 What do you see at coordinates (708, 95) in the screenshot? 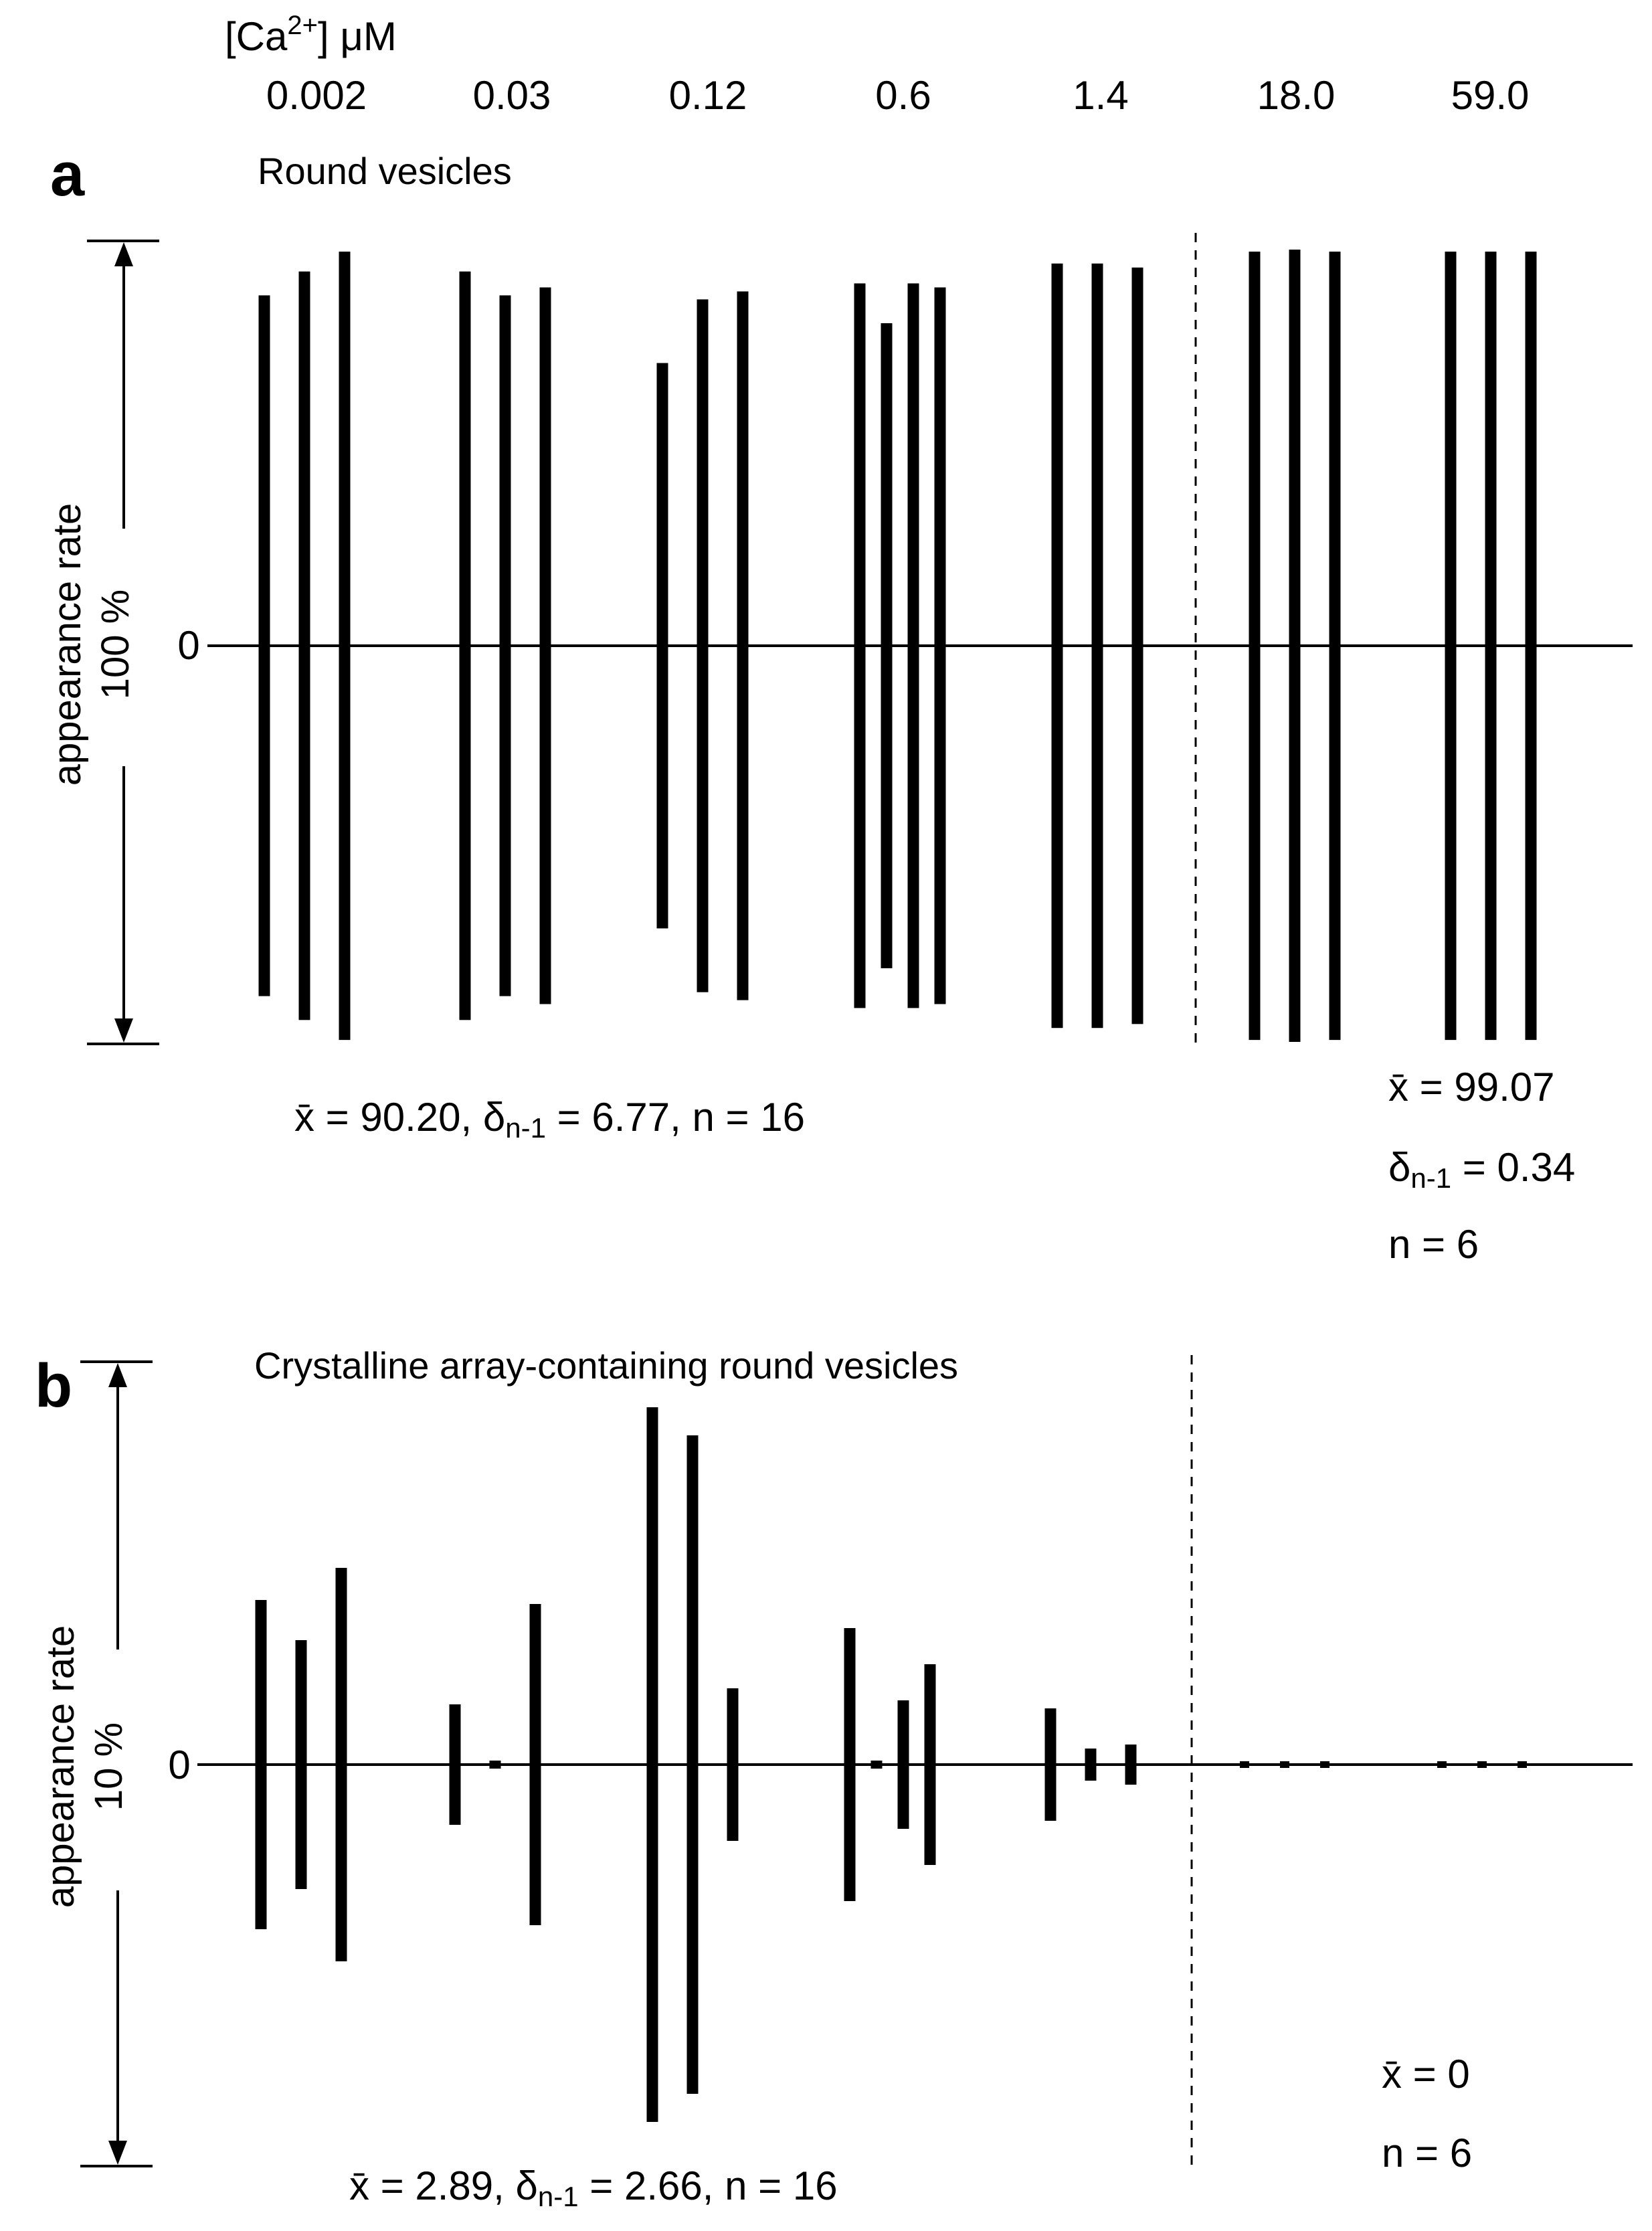
I see `conc-label: 0.12` at bounding box center [708, 95].